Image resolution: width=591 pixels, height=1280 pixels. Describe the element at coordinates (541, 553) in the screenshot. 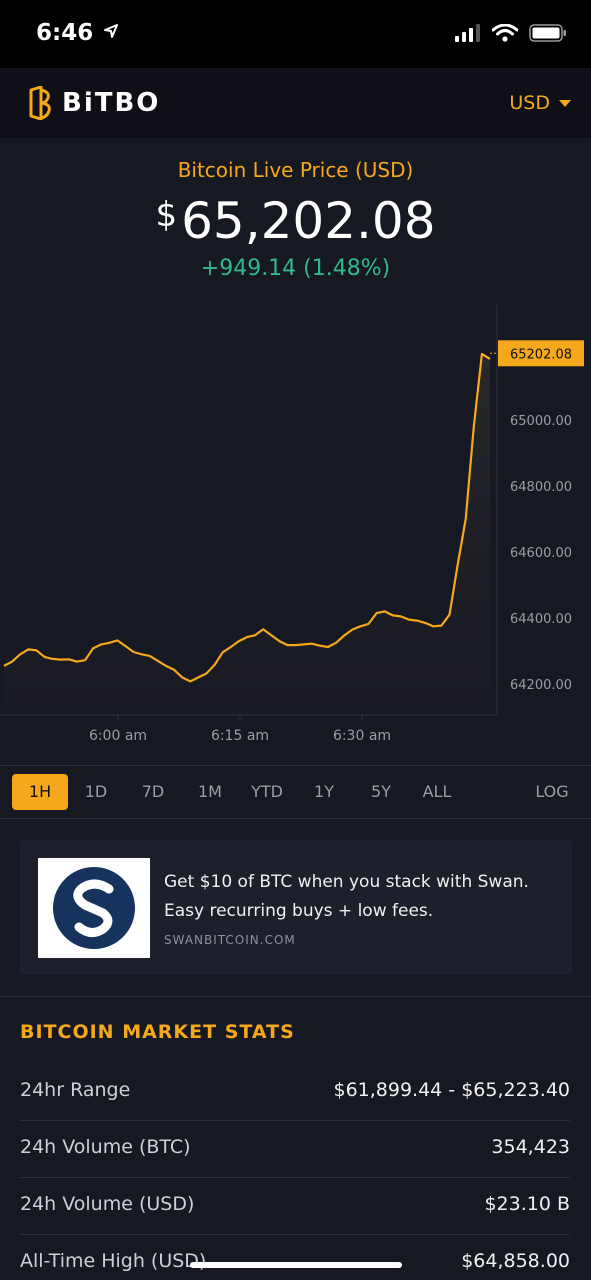

I see `y-tick-label: 64600.00` at that location.